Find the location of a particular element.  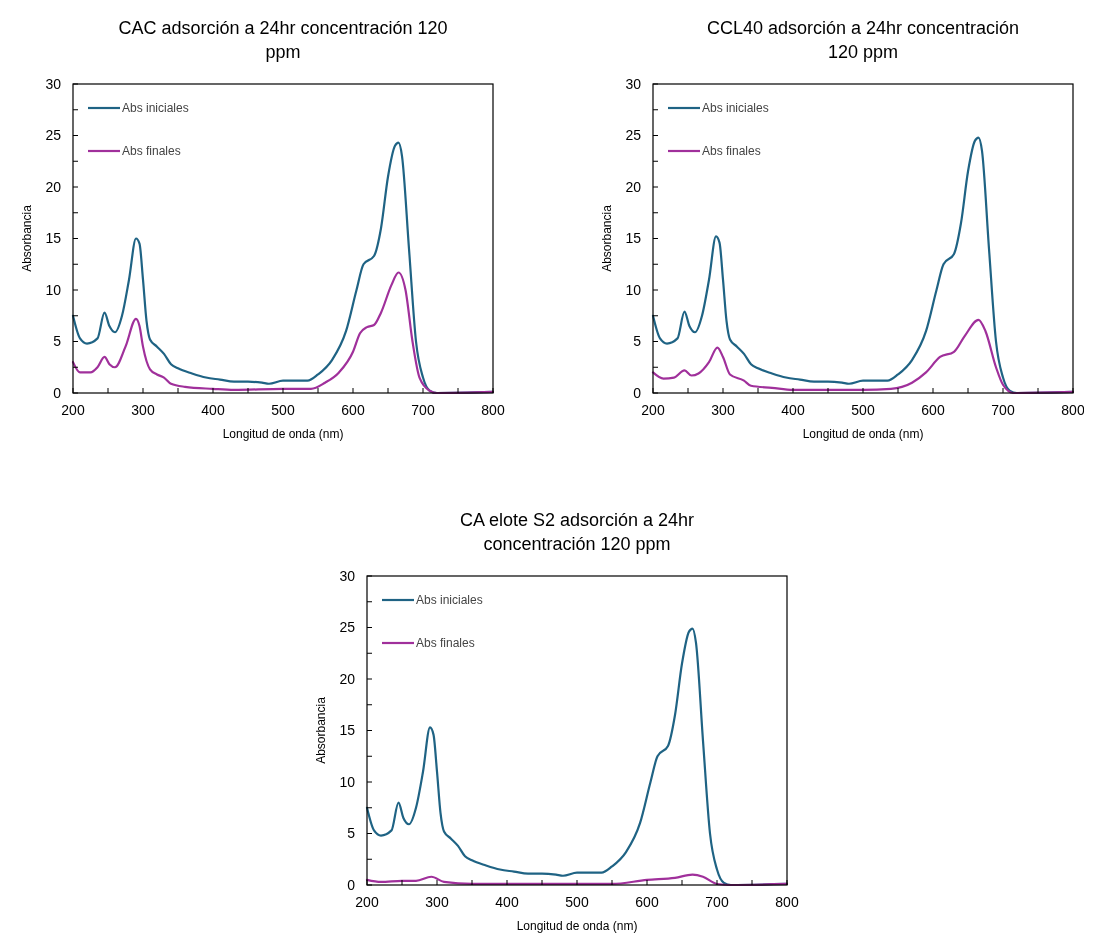

chart-title: CA elote S2 adsorción a 24hr concentración 120 ppm is located at coordinates (577, 532).